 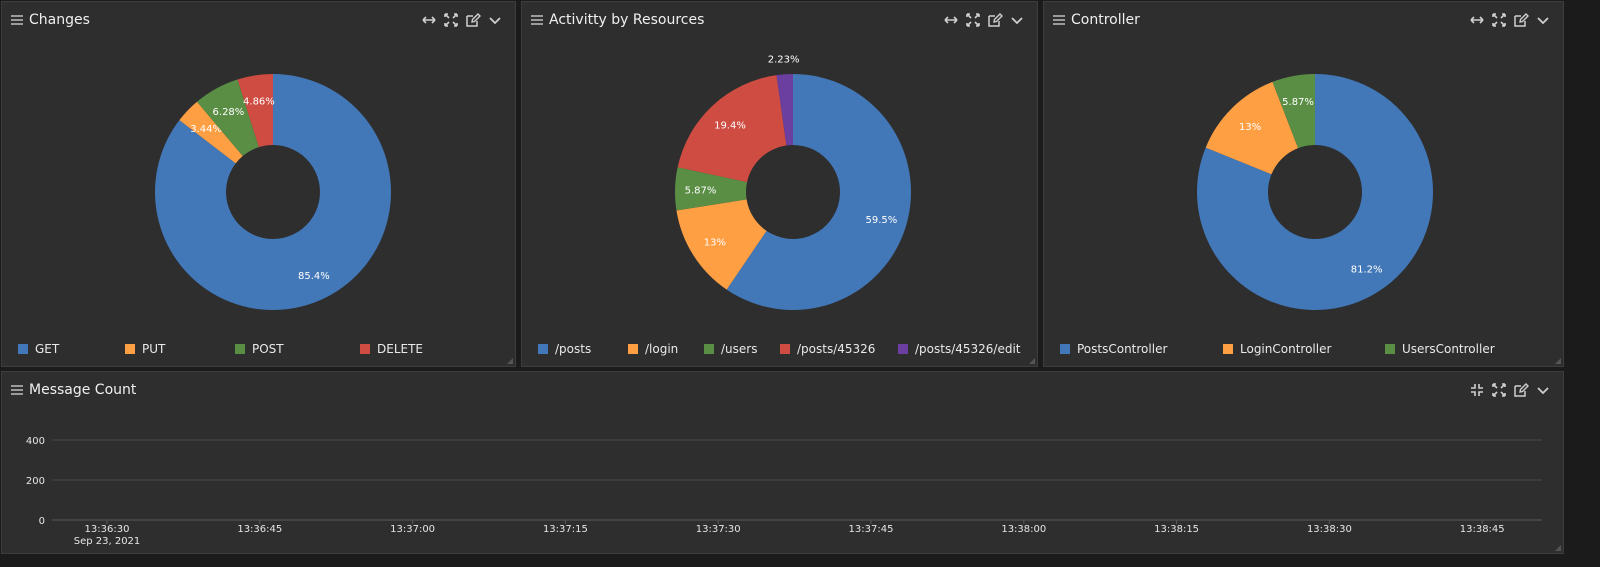 I want to click on slice-label: 2.23%, so click(x=784, y=59).